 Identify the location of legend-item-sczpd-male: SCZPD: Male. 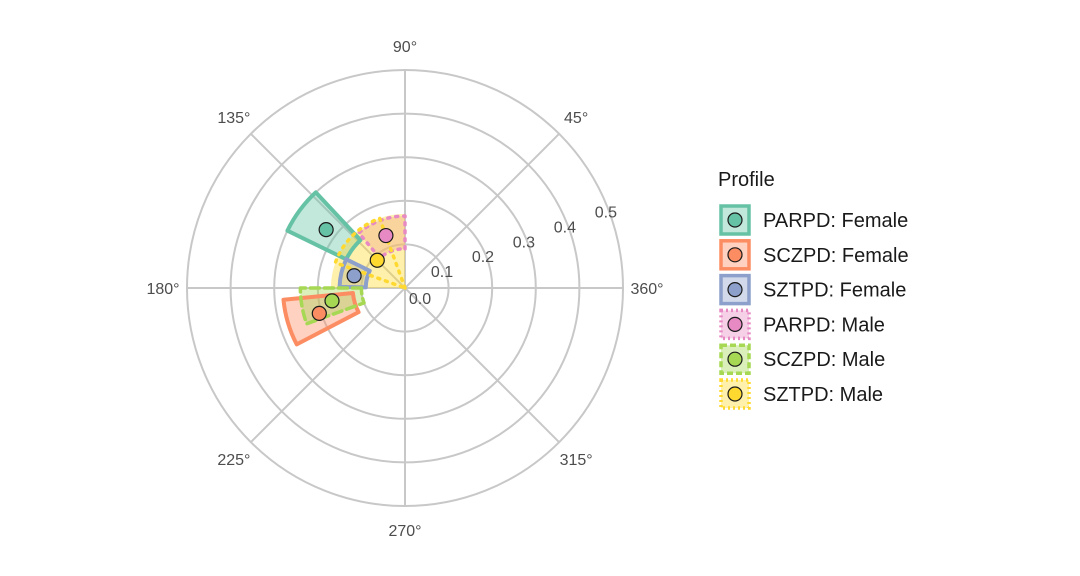
(802, 359).